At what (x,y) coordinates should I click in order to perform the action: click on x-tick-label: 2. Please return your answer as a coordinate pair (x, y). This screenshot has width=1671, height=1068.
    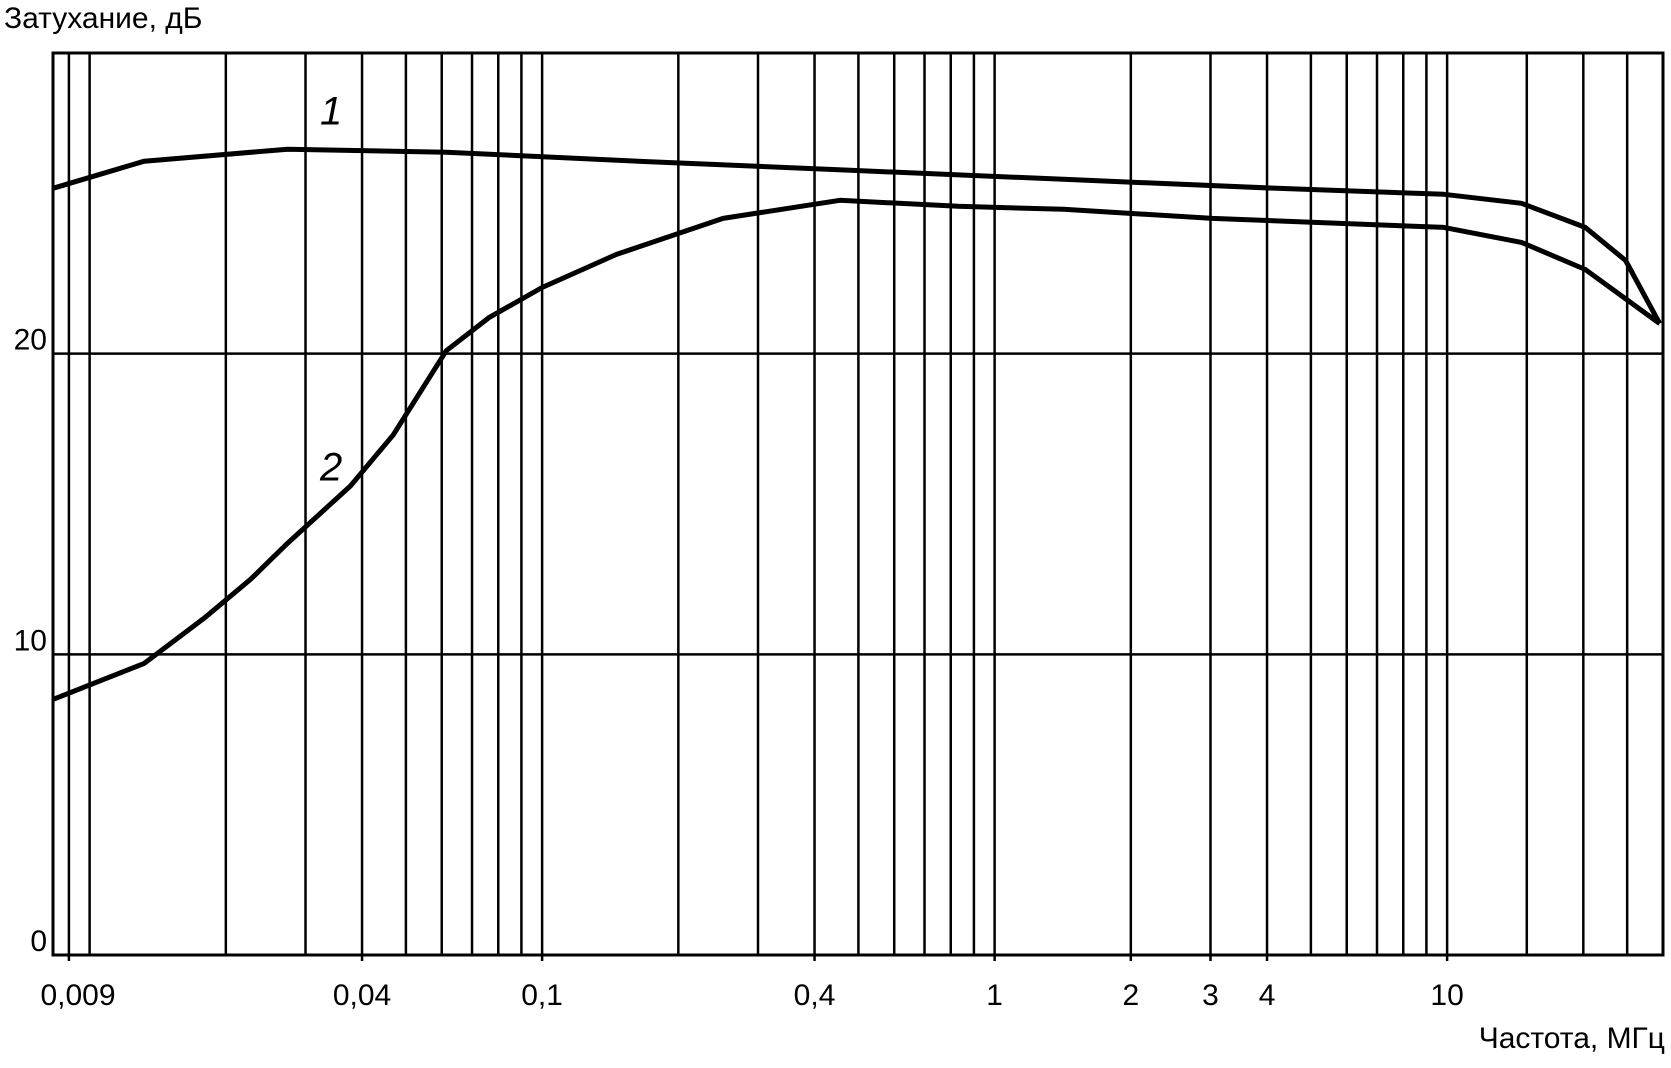
    Looking at the image, I should click on (1130, 995).